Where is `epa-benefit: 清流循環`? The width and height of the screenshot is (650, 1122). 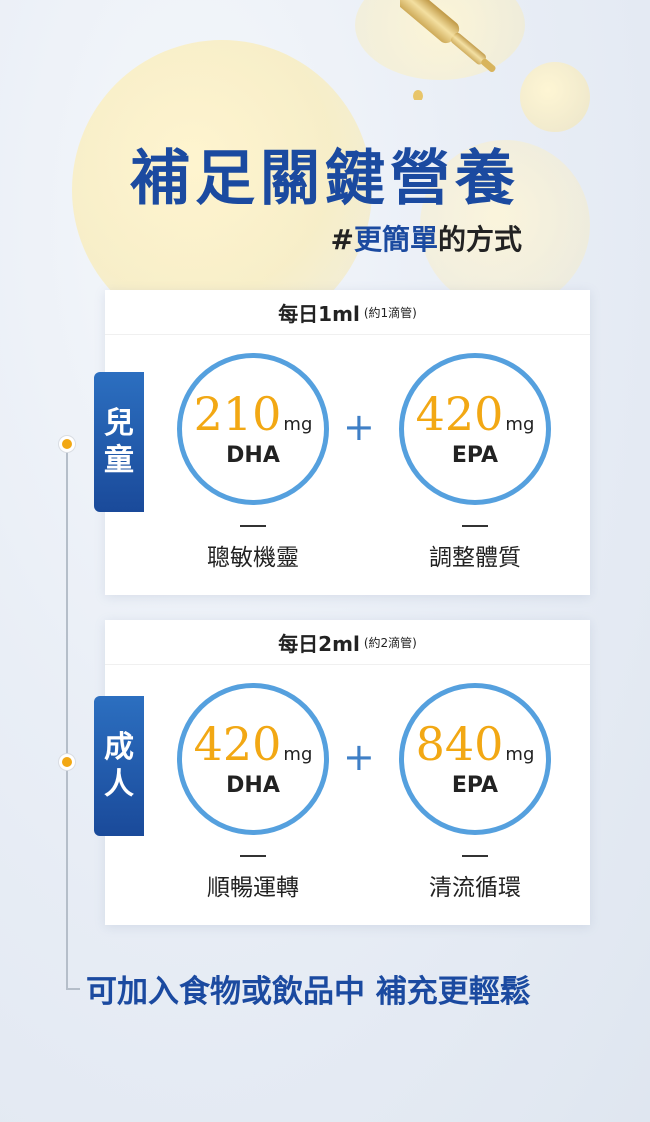 epa-benefit: 清流循環 is located at coordinates (475, 888).